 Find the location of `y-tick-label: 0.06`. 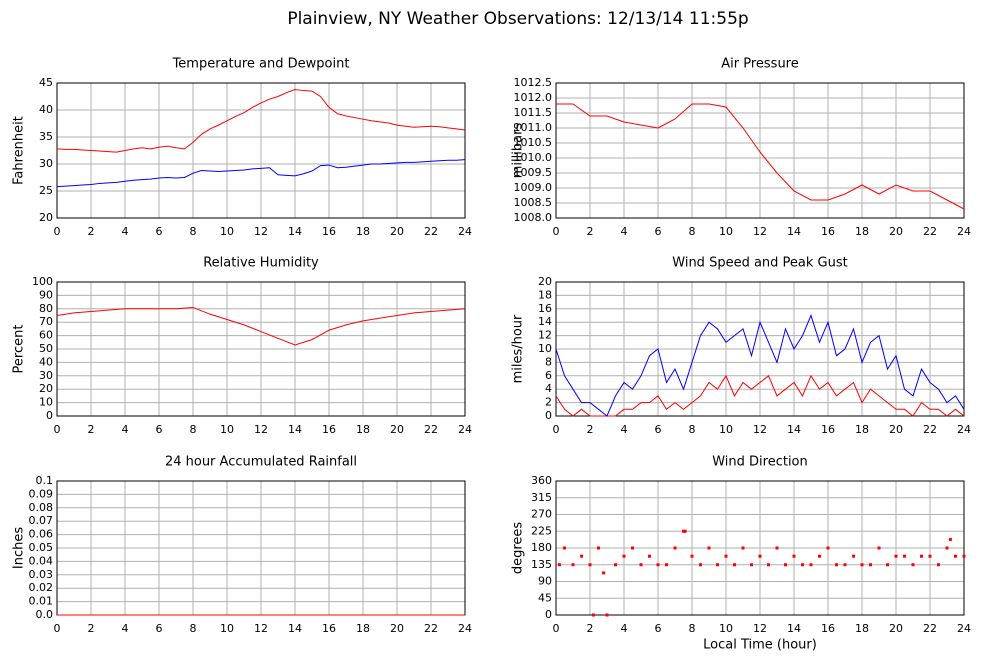

y-tick-label: 0.06 is located at coordinates (41, 534).